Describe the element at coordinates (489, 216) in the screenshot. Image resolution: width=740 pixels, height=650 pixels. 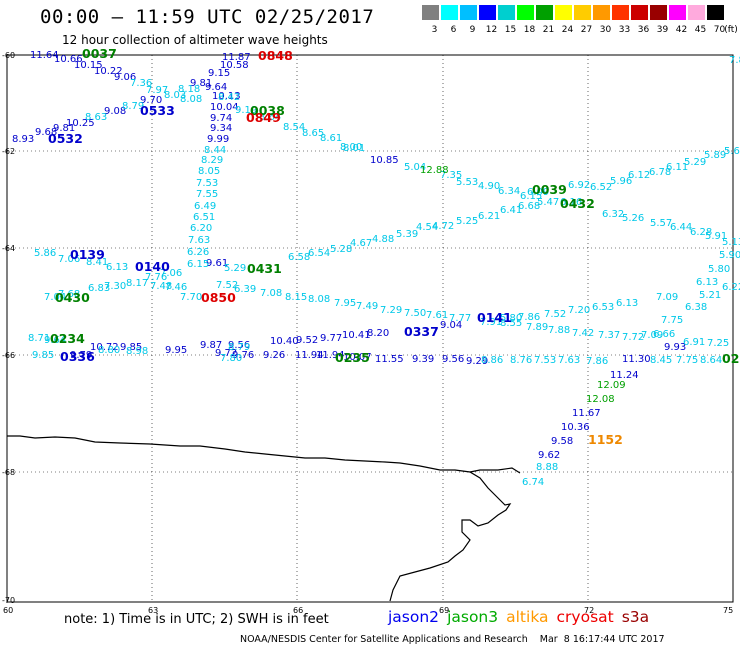
I see `wave-height-label: 6.21` at that location.